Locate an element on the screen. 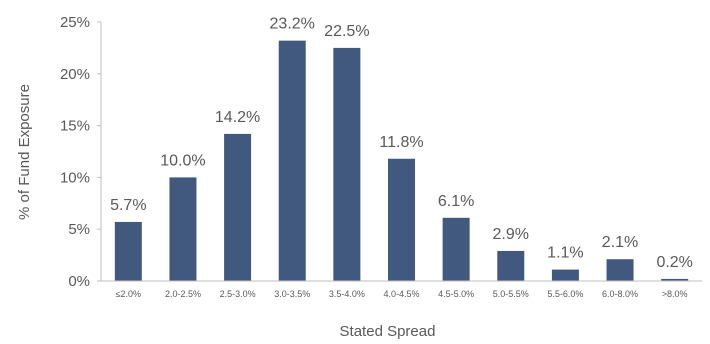  bar-value-label: 23.2% is located at coordinates (292, 24).